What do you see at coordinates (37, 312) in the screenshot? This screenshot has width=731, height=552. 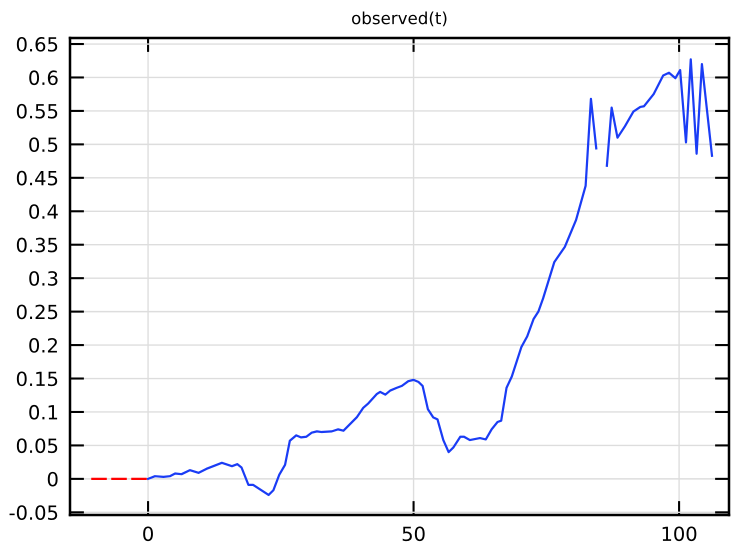 I see `y-tick-label: 0.25` at bounding box center [37, 312].